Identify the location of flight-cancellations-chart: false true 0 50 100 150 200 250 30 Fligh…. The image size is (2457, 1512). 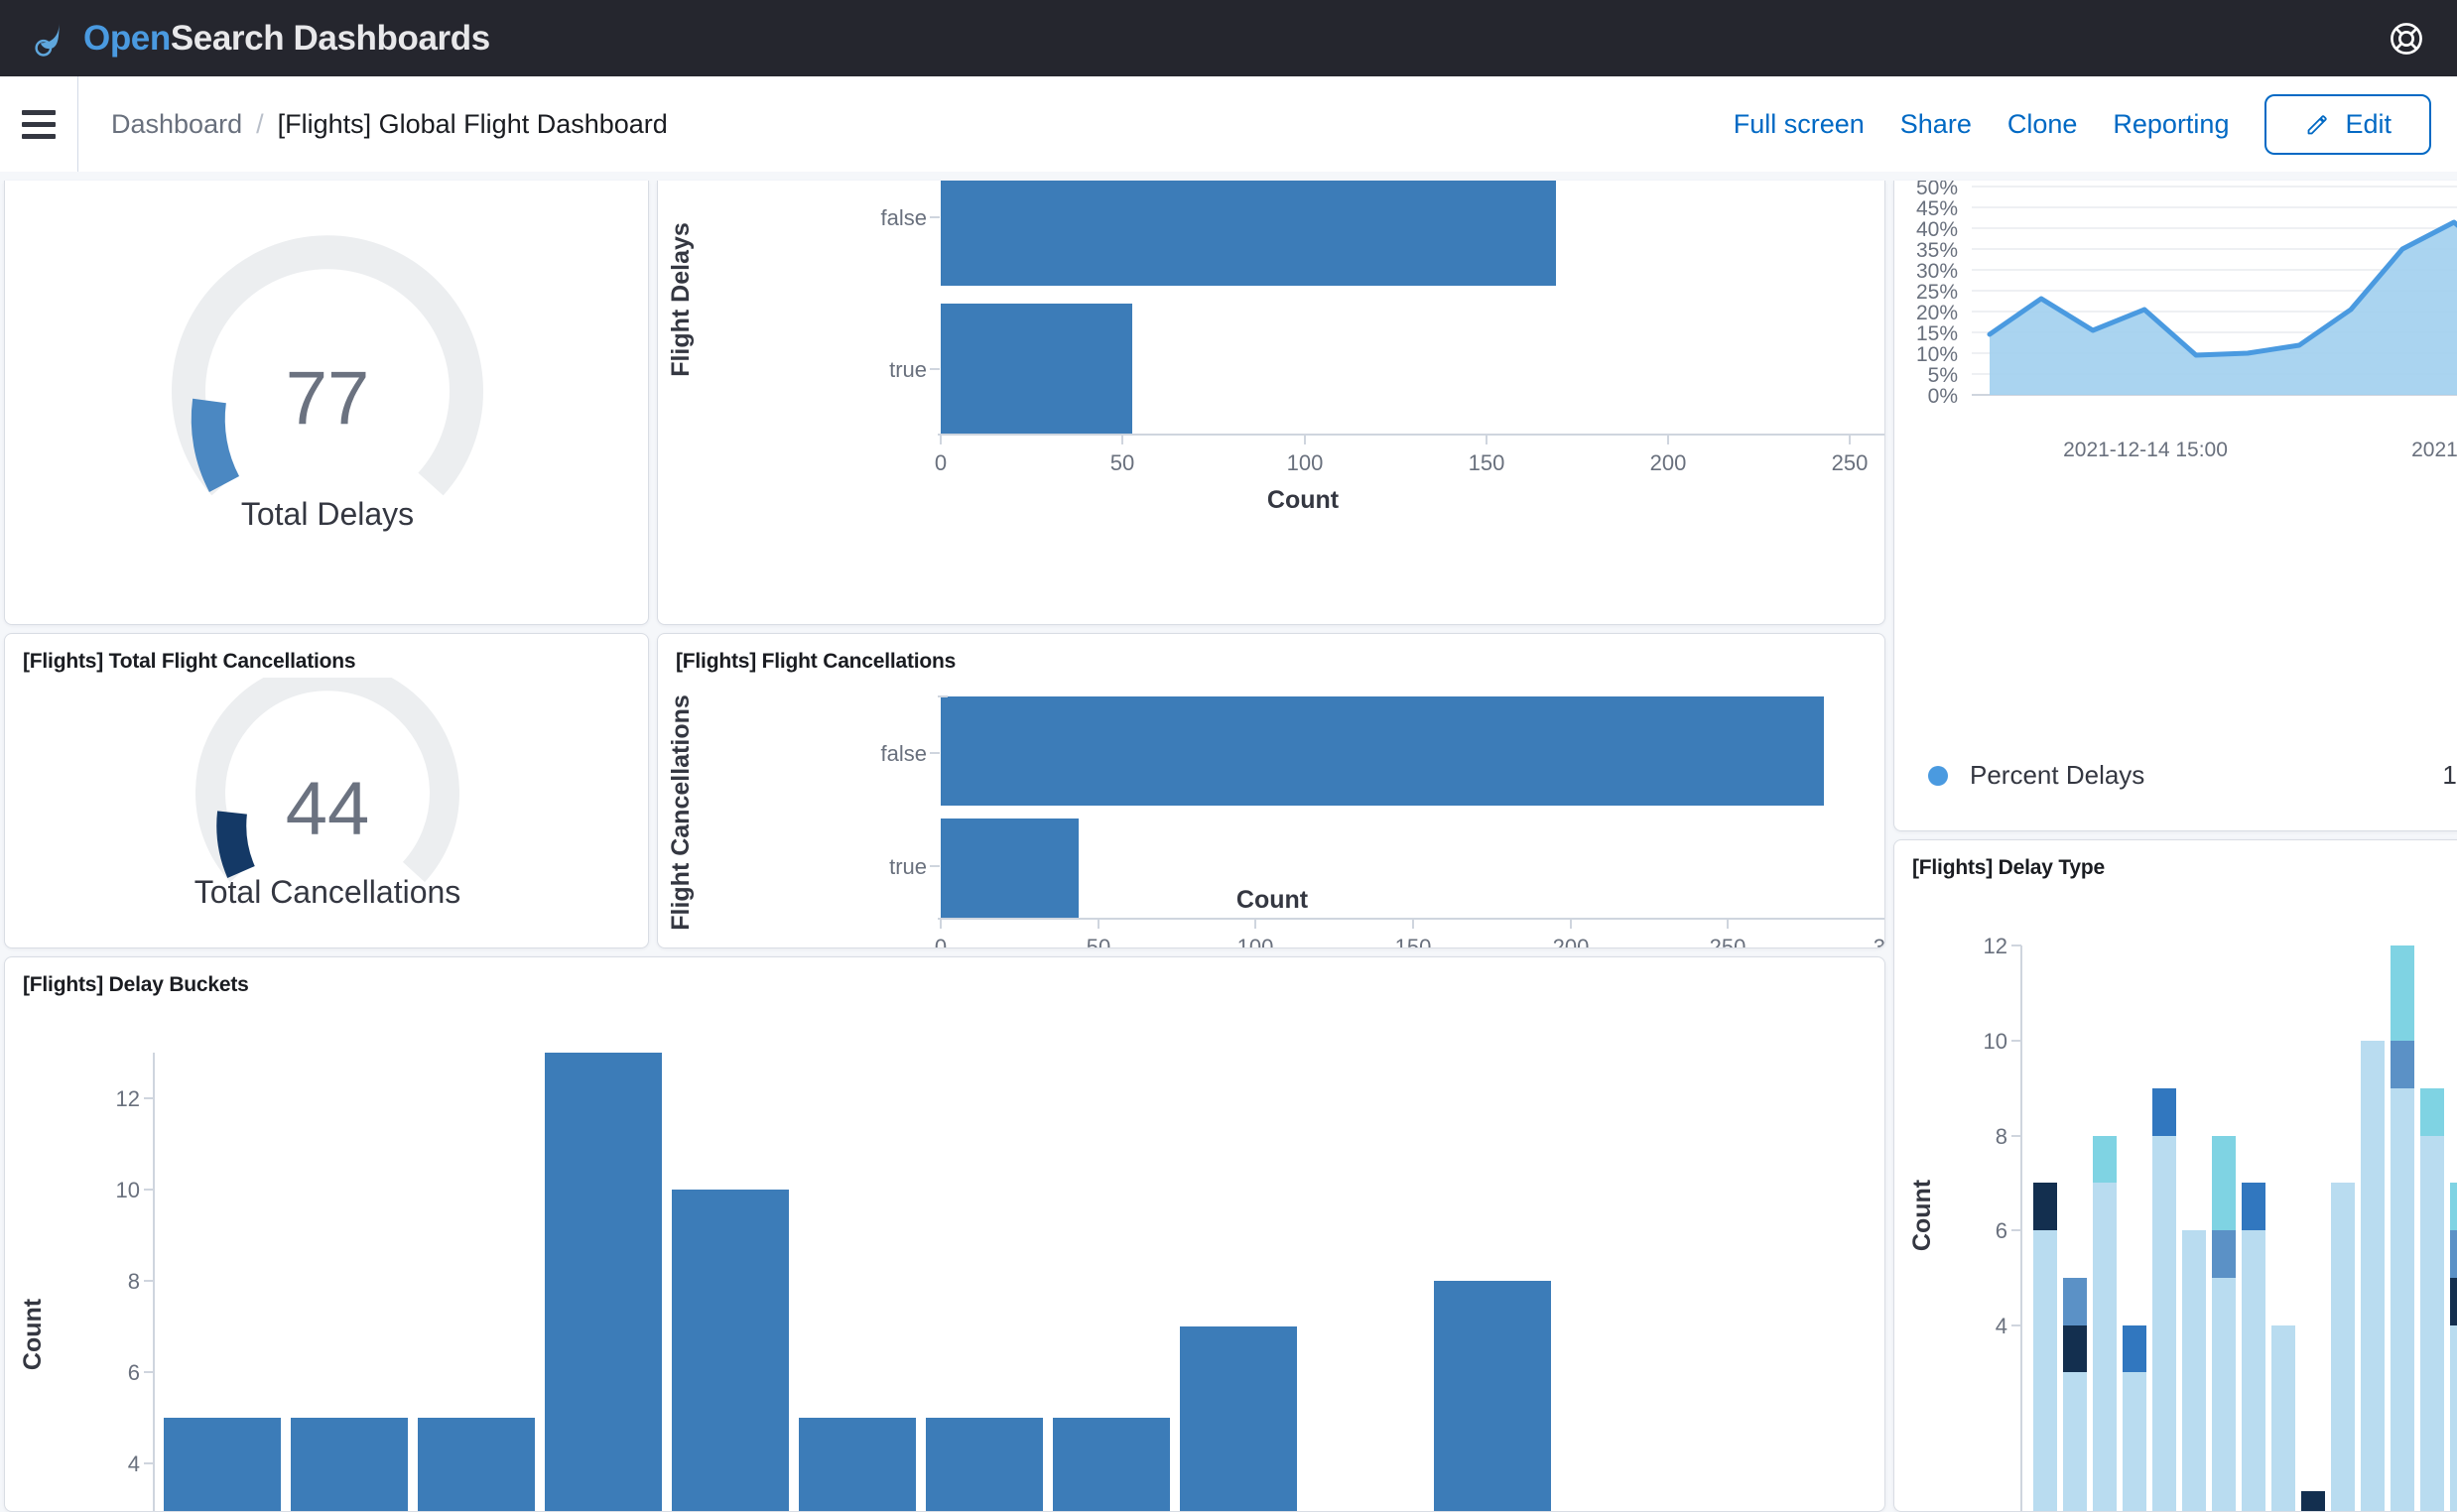
(1272, 811).